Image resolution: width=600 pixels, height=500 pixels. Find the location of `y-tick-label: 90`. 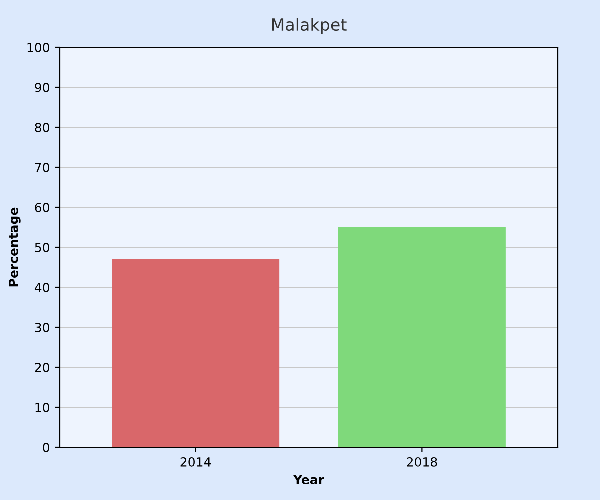

y-tick-label: 90 is located at coordinates (42, 87).